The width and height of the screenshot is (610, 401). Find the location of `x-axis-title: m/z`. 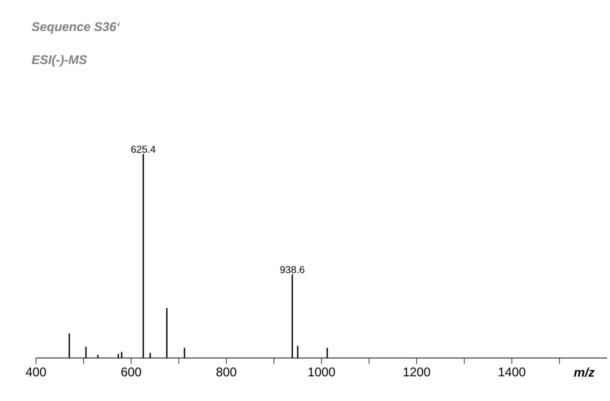

x-axis-title: m/z is located at coordinates (584, 372).